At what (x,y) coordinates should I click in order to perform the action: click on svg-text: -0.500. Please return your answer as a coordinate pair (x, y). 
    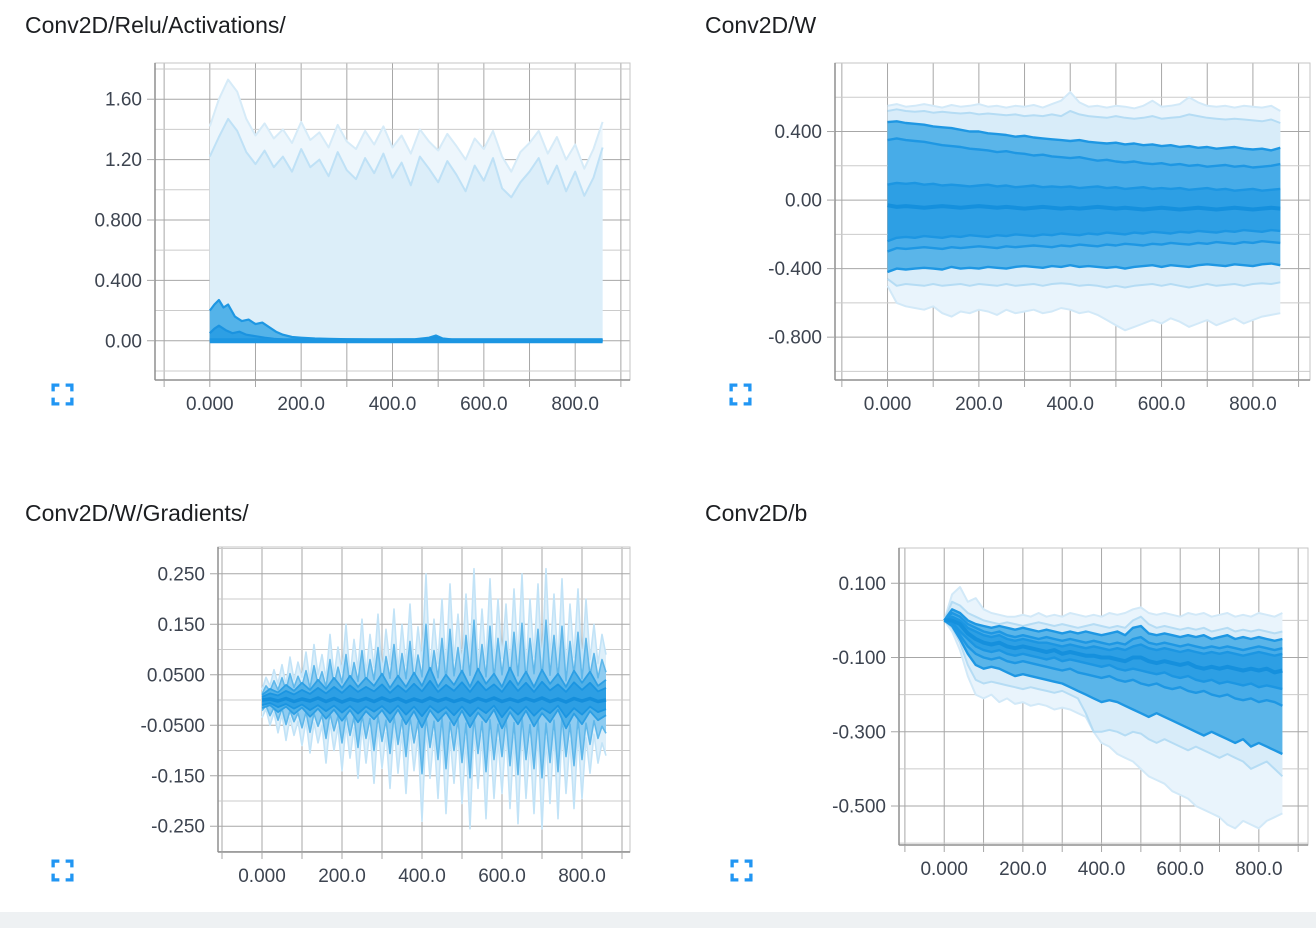
    Looking at the image, I should click on (859, 807).